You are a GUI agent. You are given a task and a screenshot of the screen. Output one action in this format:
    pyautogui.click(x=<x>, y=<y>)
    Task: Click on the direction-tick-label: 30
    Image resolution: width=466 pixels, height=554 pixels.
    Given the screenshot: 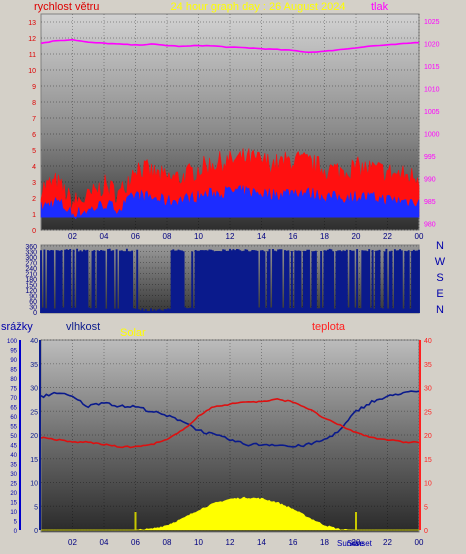 What is the action you would take?
    pyautogui.click(x=33, y=308)
    